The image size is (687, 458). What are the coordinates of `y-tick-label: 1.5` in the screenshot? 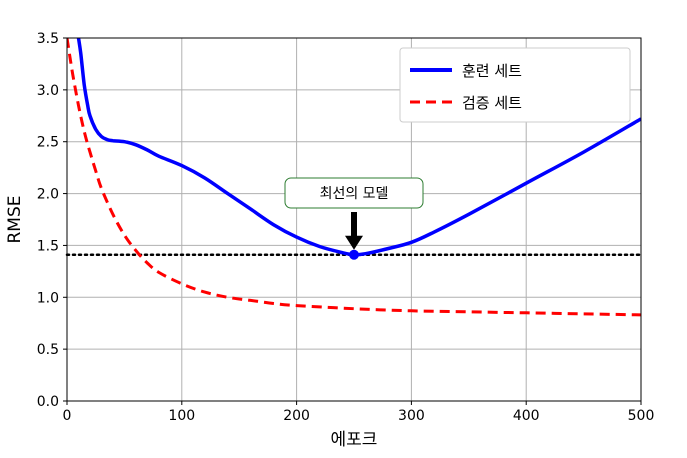 It's located at (48, 246).